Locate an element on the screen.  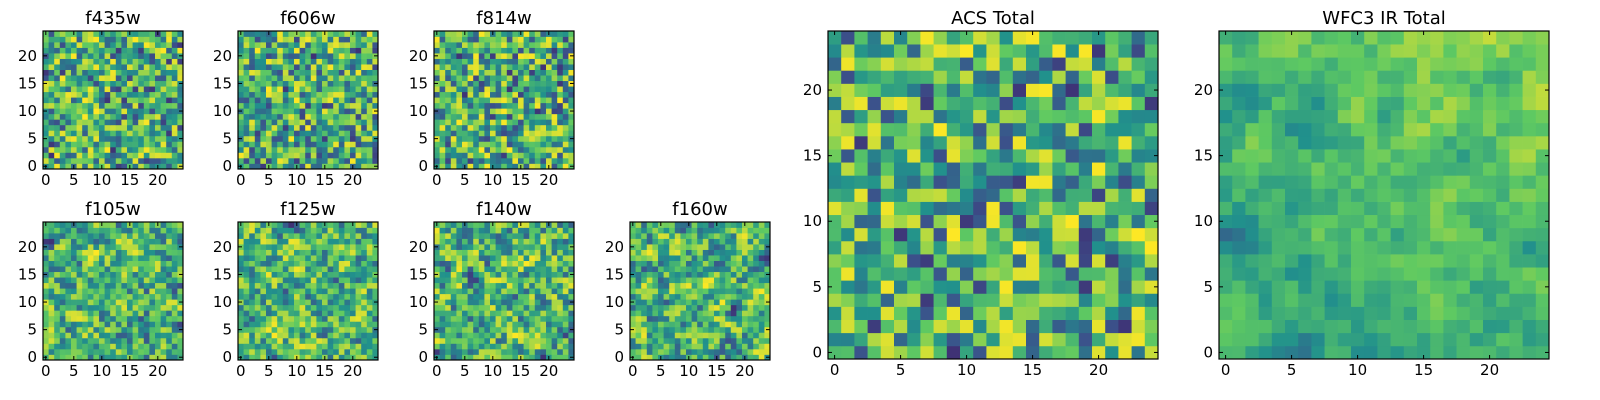
x-tick-label: 15 is located at coordinates (520, 180).